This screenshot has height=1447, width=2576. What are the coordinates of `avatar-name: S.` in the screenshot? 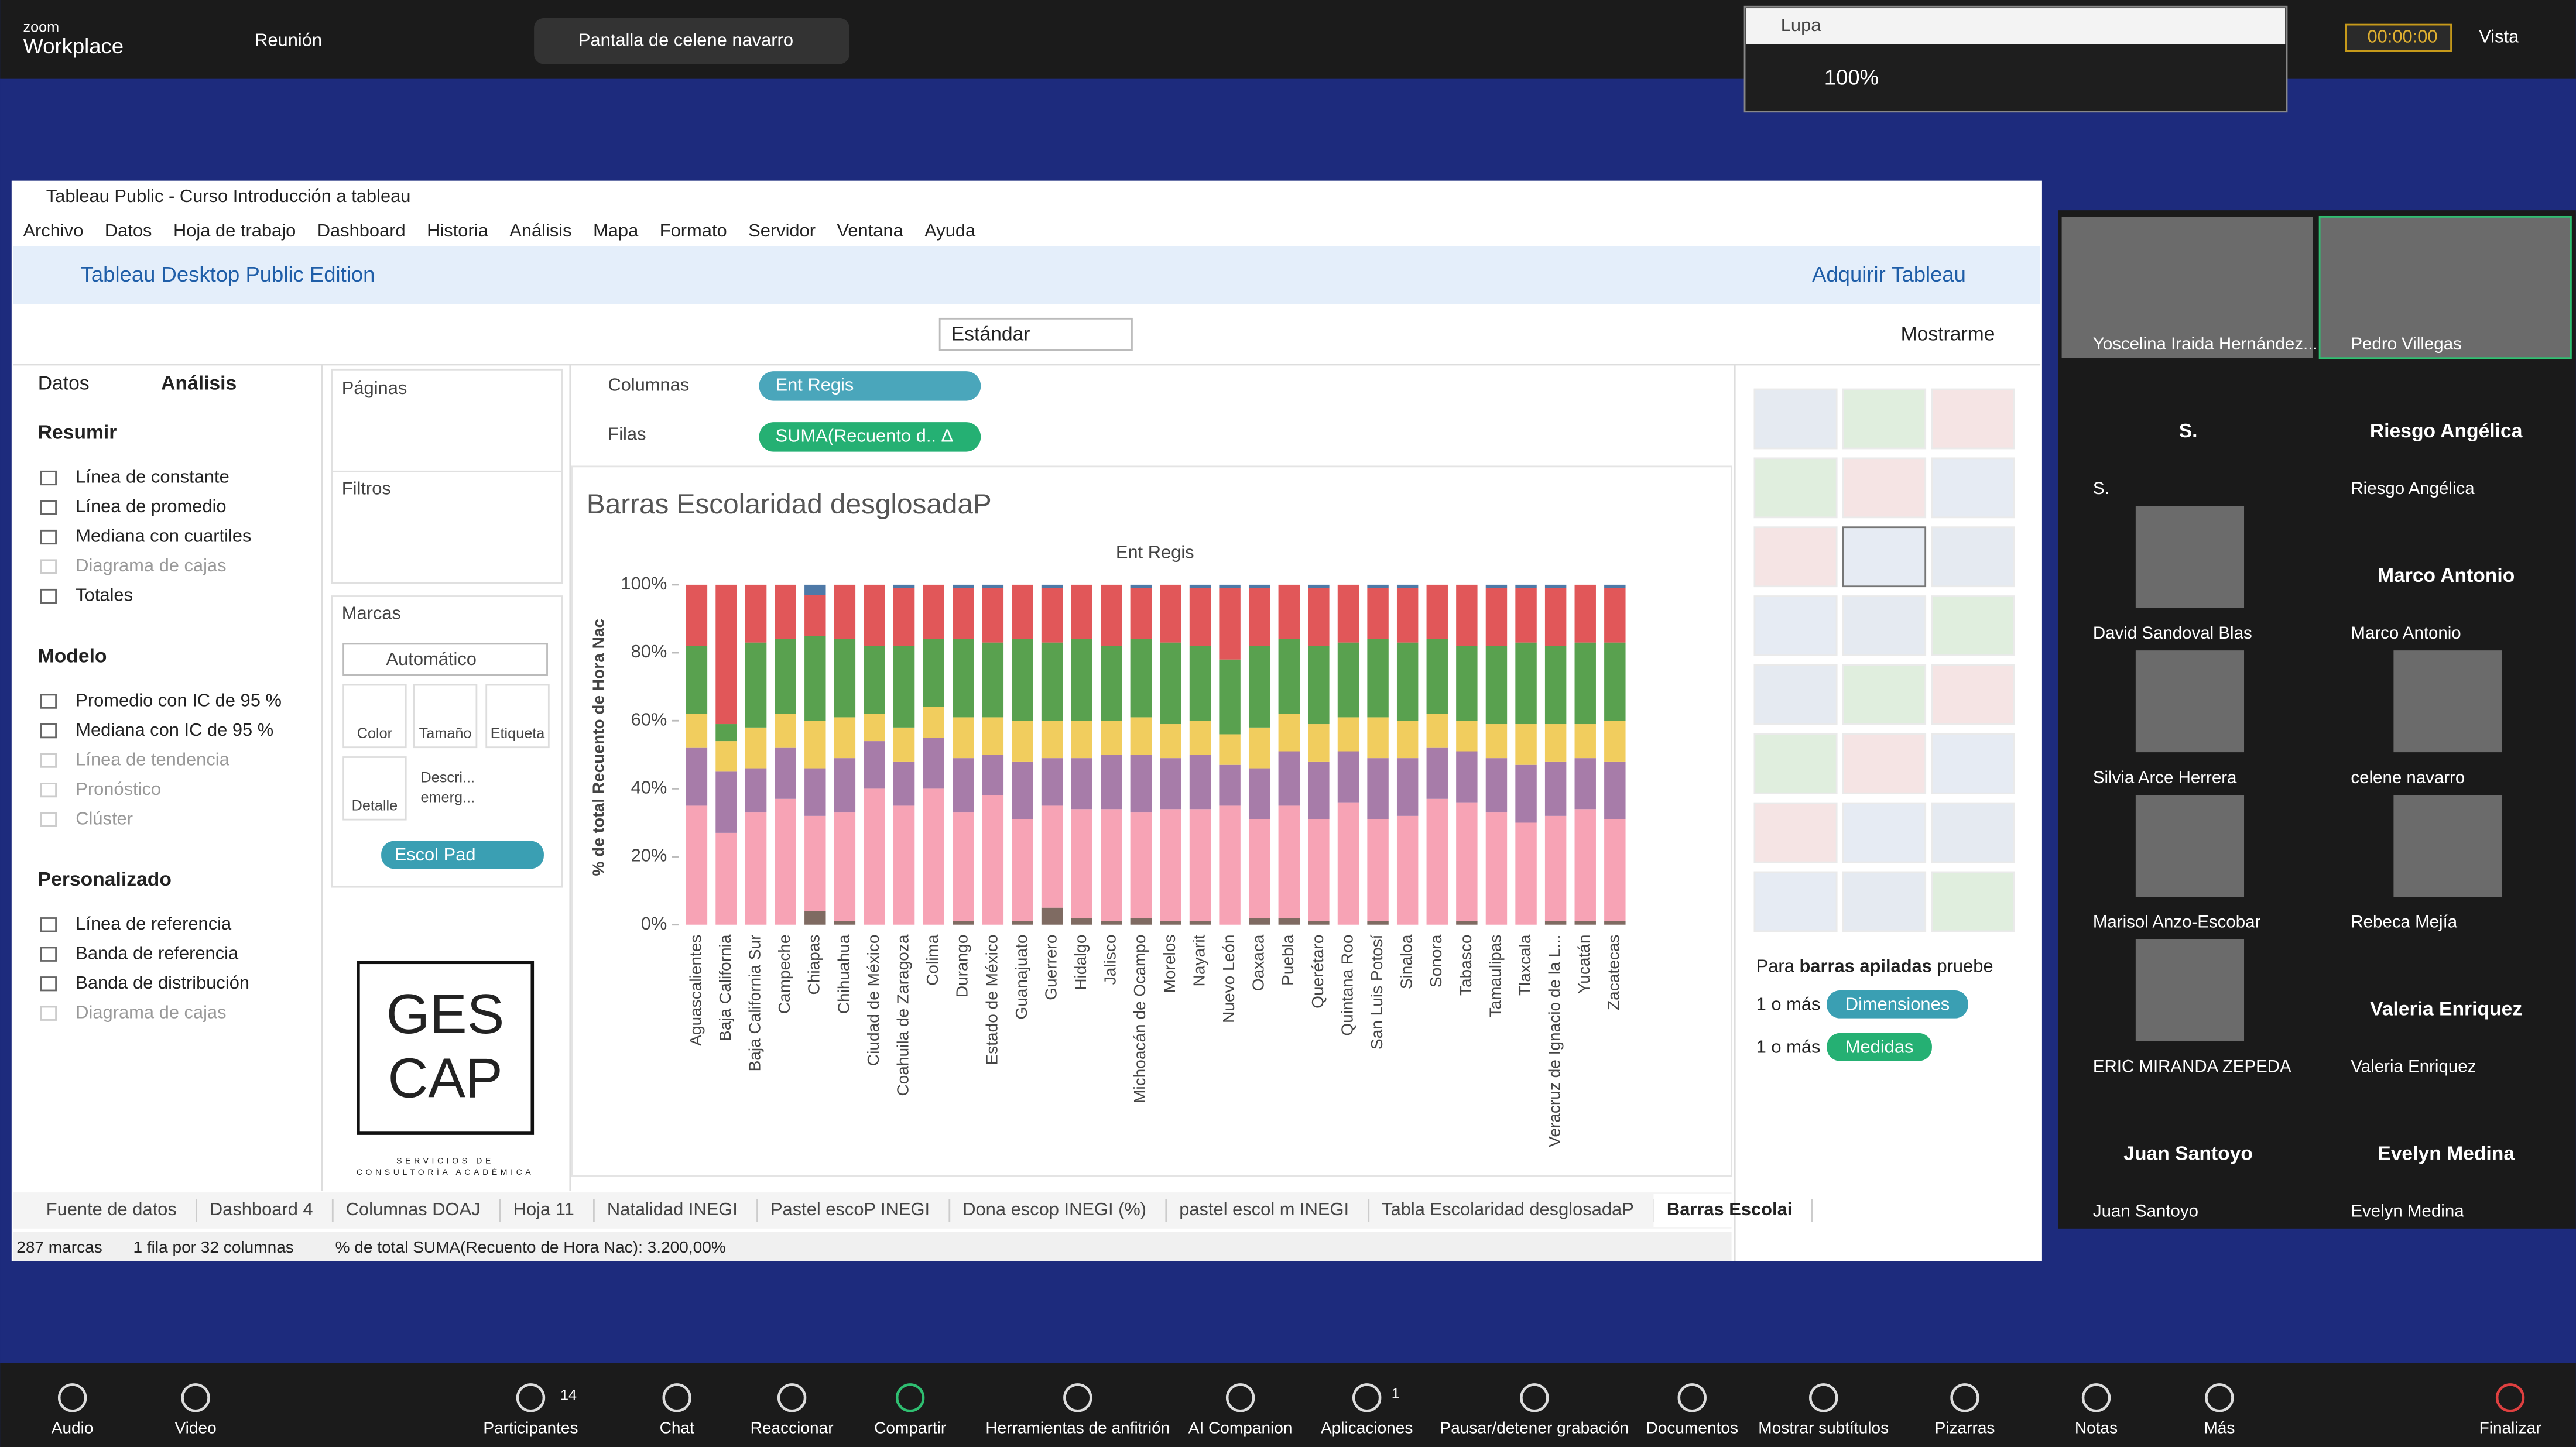 It's located at (2188, 431).